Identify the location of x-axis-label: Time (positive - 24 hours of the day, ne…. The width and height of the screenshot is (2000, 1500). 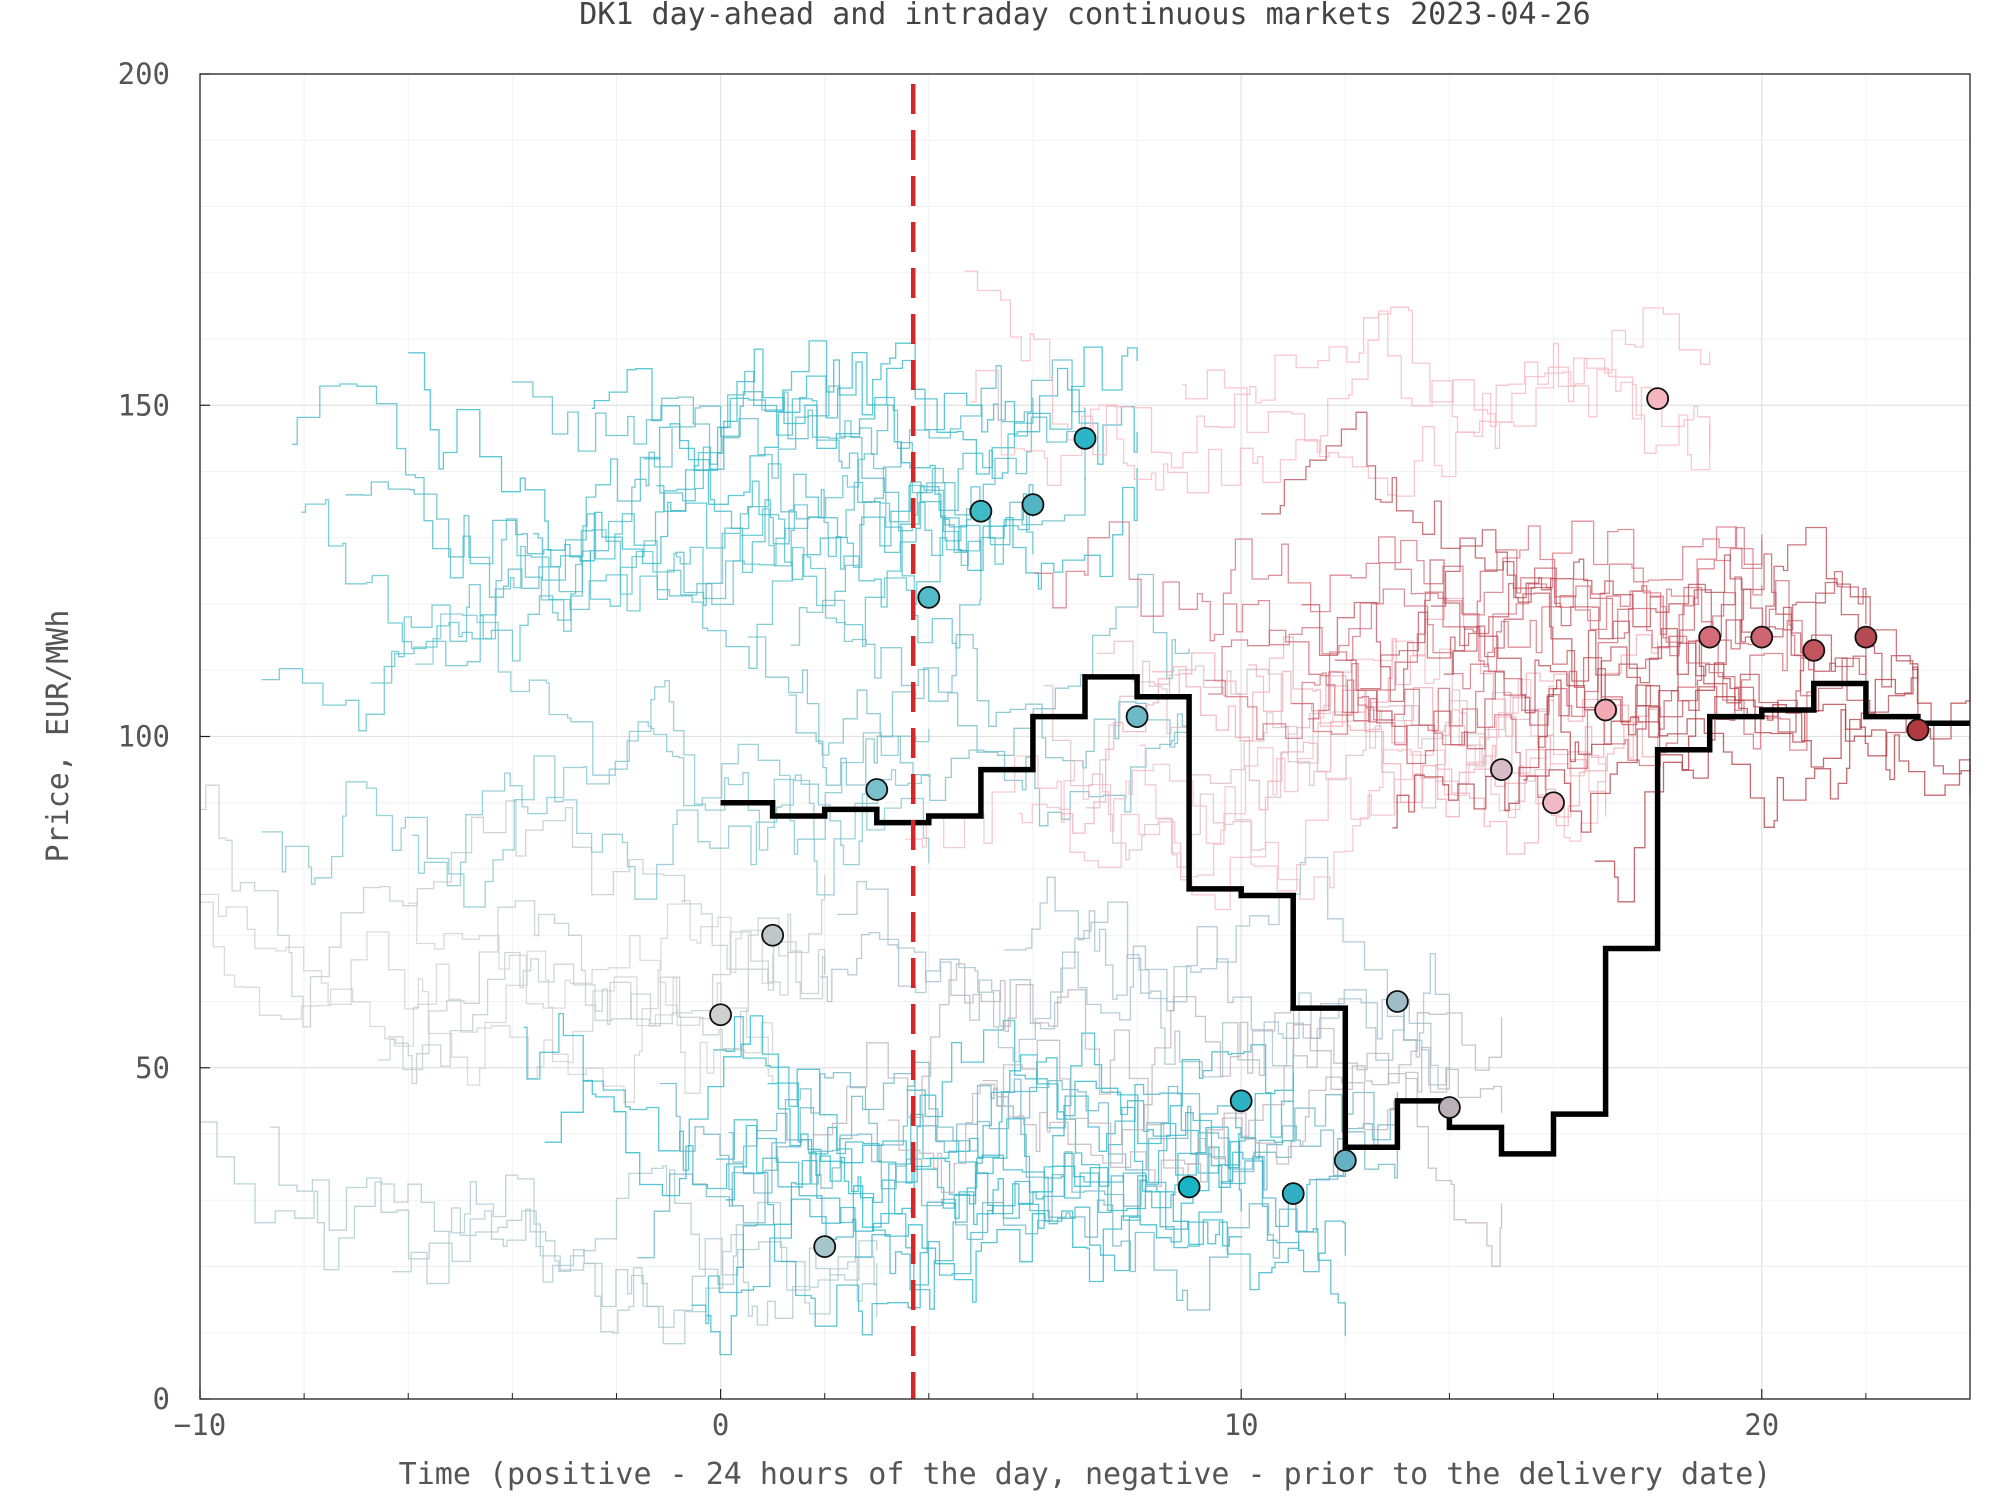
(1085, 1474).